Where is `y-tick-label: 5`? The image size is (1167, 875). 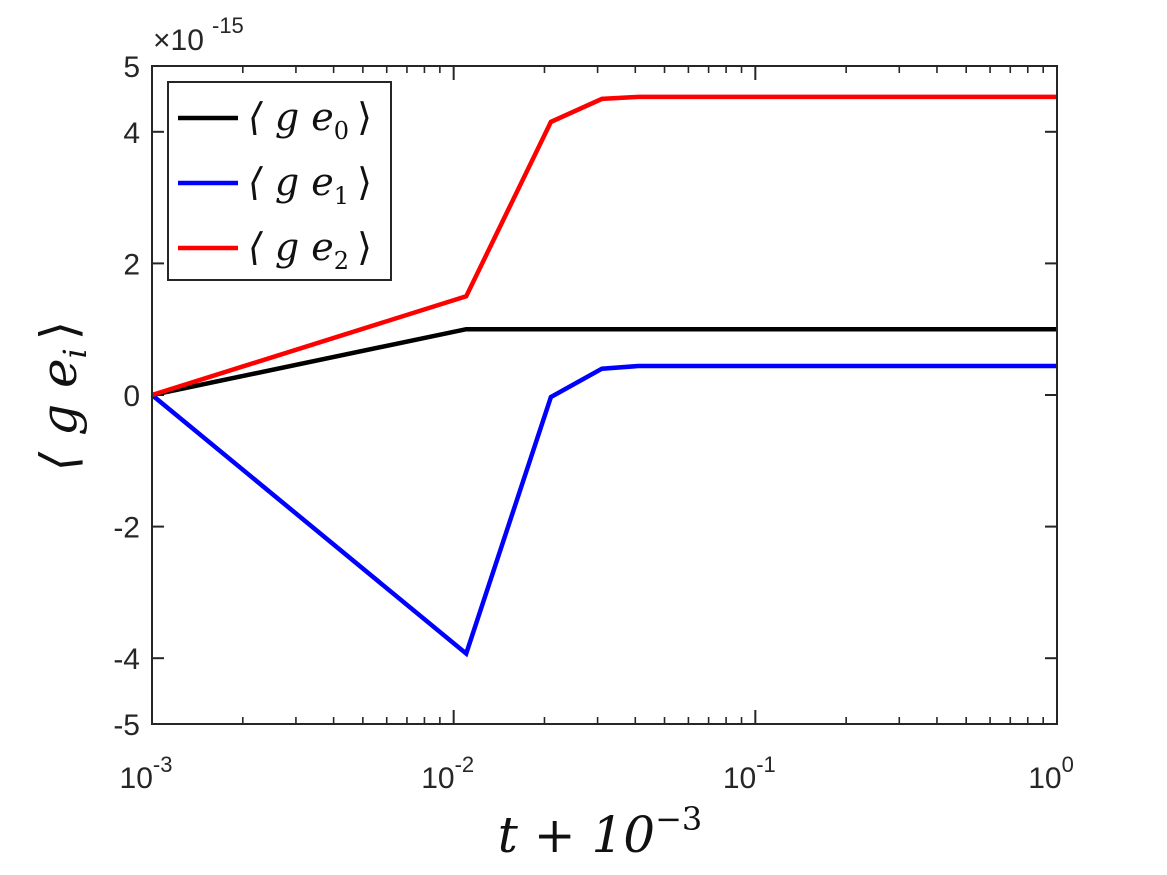
y-tick-label: 5 is located at coordinates (131, 67).